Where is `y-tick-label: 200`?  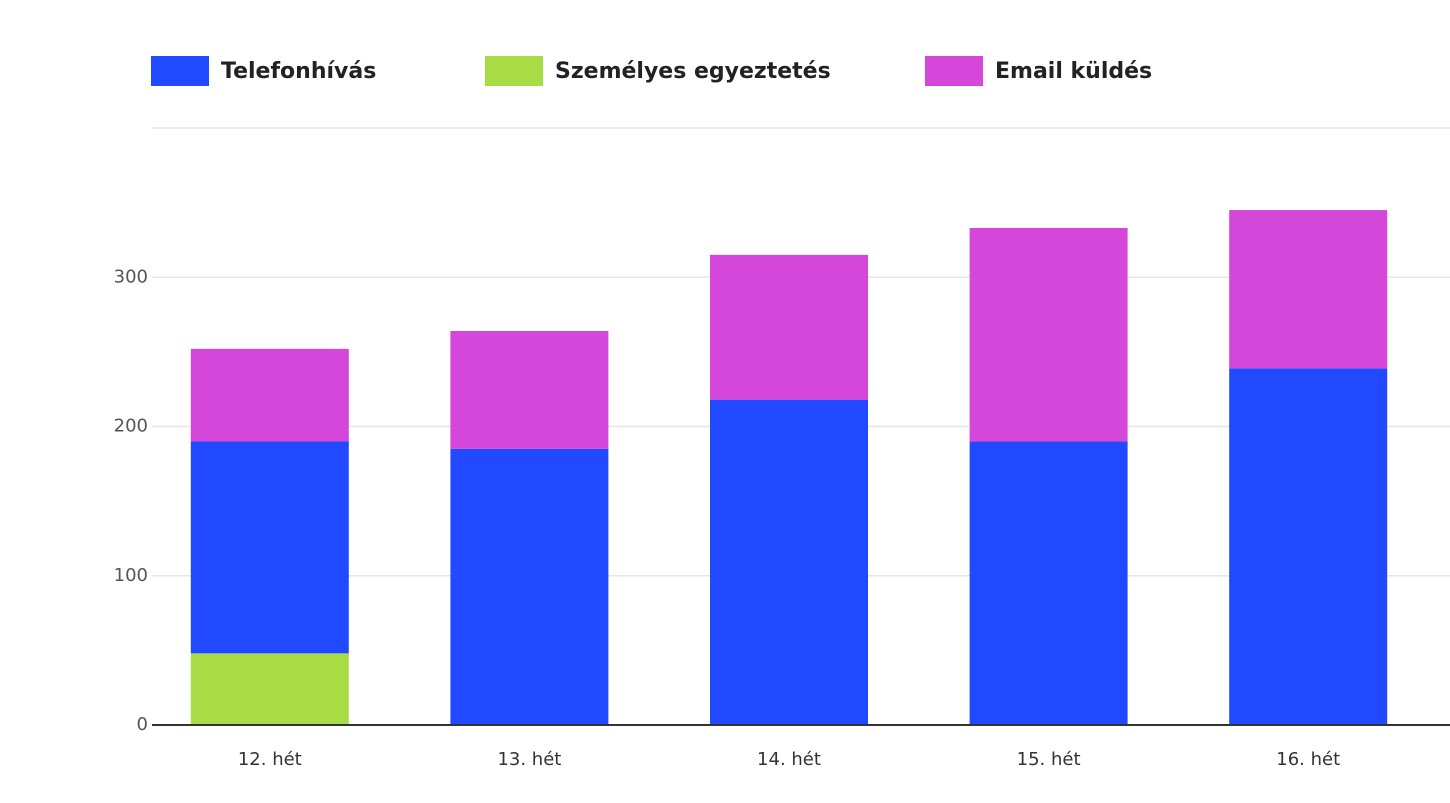 y-tick-label: 200 is located at coordinates (131, 426).